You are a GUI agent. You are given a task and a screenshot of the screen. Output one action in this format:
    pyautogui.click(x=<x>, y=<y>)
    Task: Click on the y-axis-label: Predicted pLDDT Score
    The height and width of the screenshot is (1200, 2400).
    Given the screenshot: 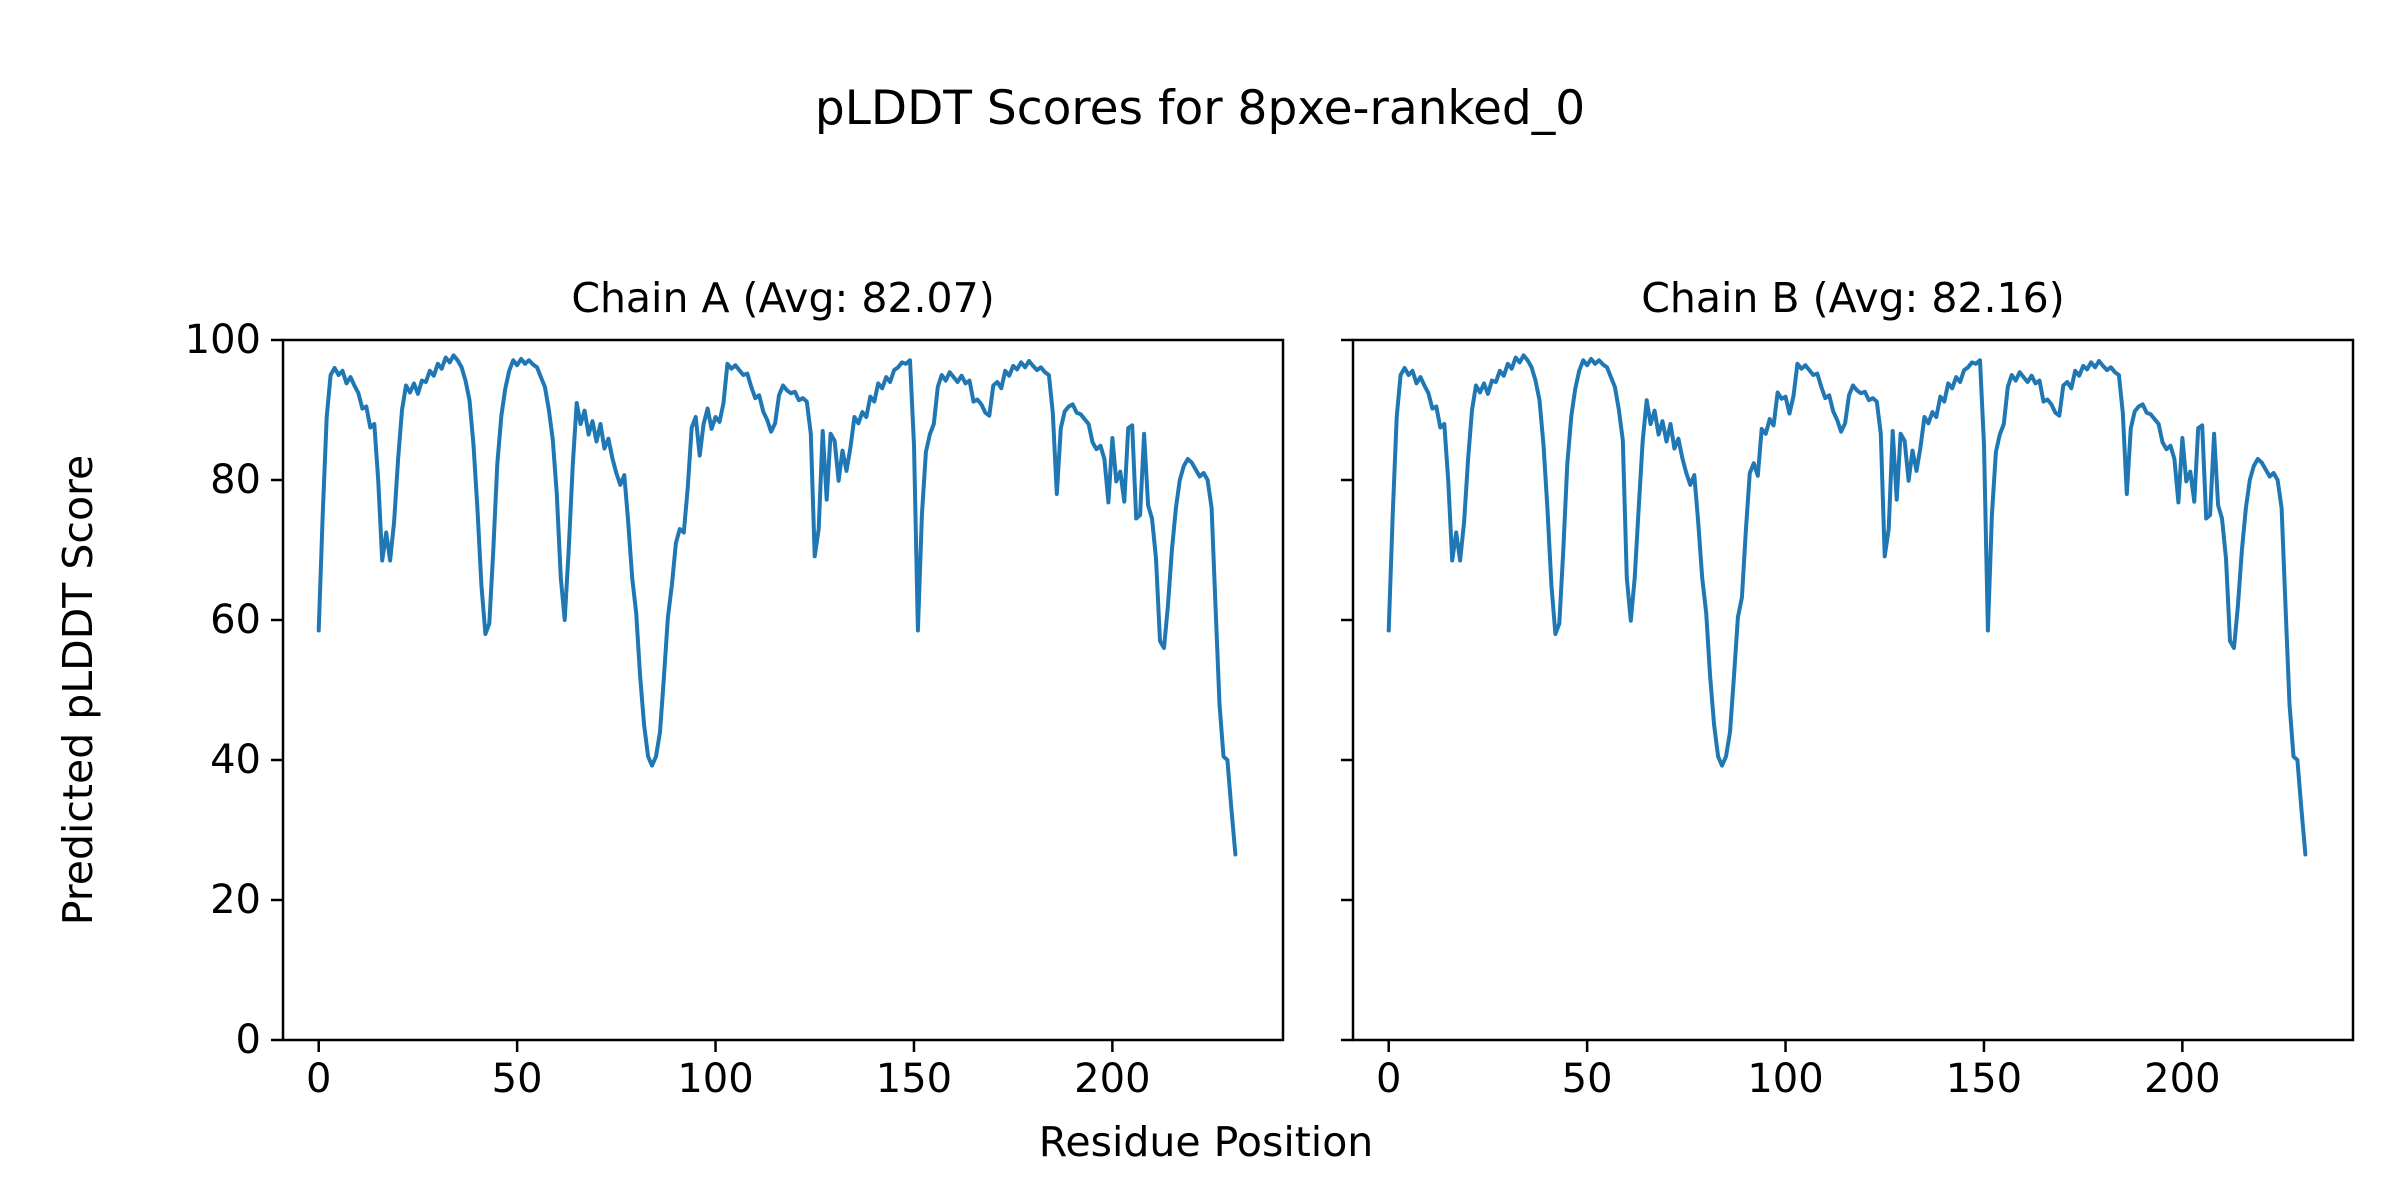 What is the action you would take?
    pyautogui.click(x=78, y=690)
    